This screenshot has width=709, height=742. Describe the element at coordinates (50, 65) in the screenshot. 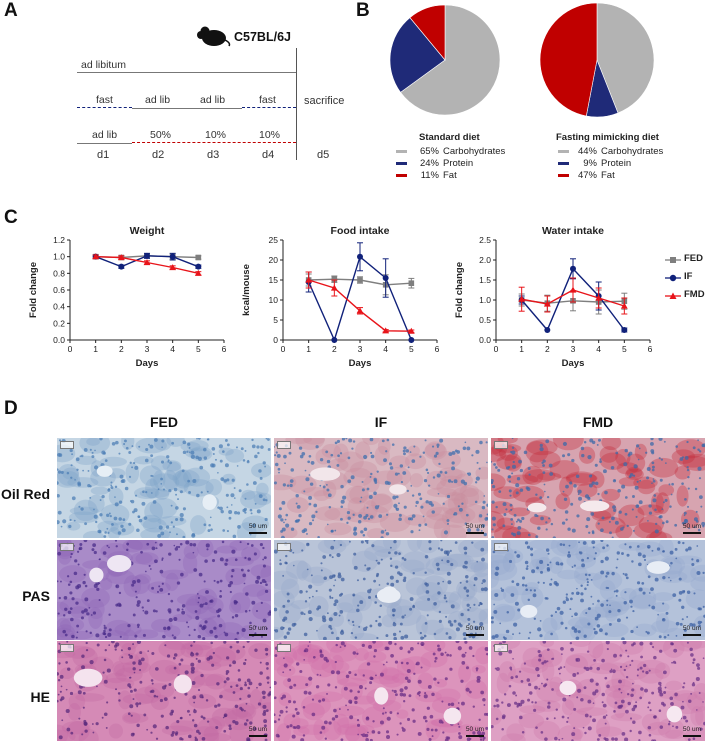

I see `schedule-group-fed-label: FED` at that location.